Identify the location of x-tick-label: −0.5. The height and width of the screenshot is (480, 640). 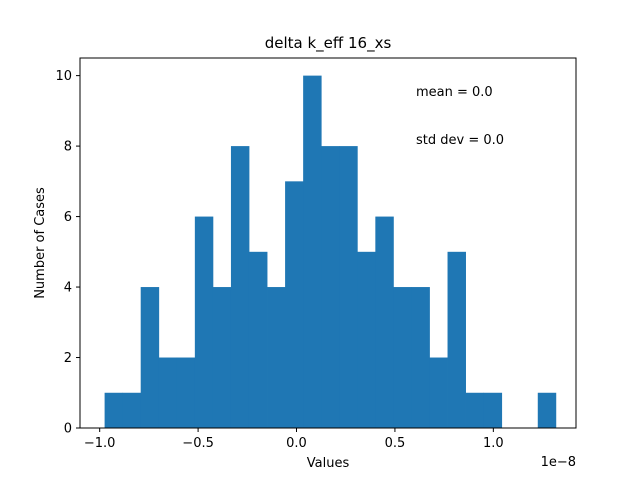
(198, 443).